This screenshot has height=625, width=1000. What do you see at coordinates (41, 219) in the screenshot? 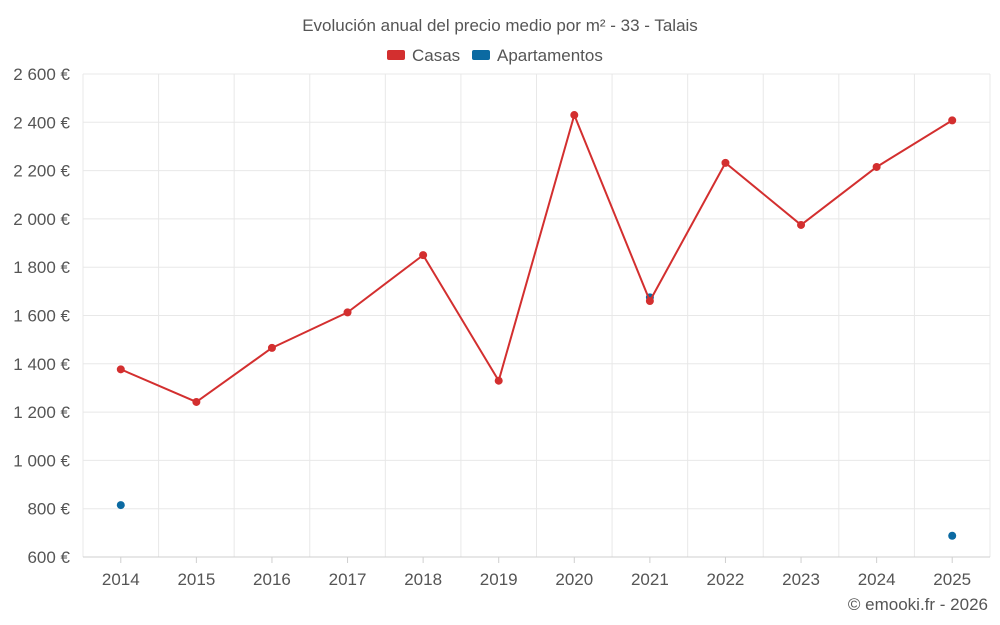
I see `y-tick-label: 2 000 €` at bounding box center [41, 219].